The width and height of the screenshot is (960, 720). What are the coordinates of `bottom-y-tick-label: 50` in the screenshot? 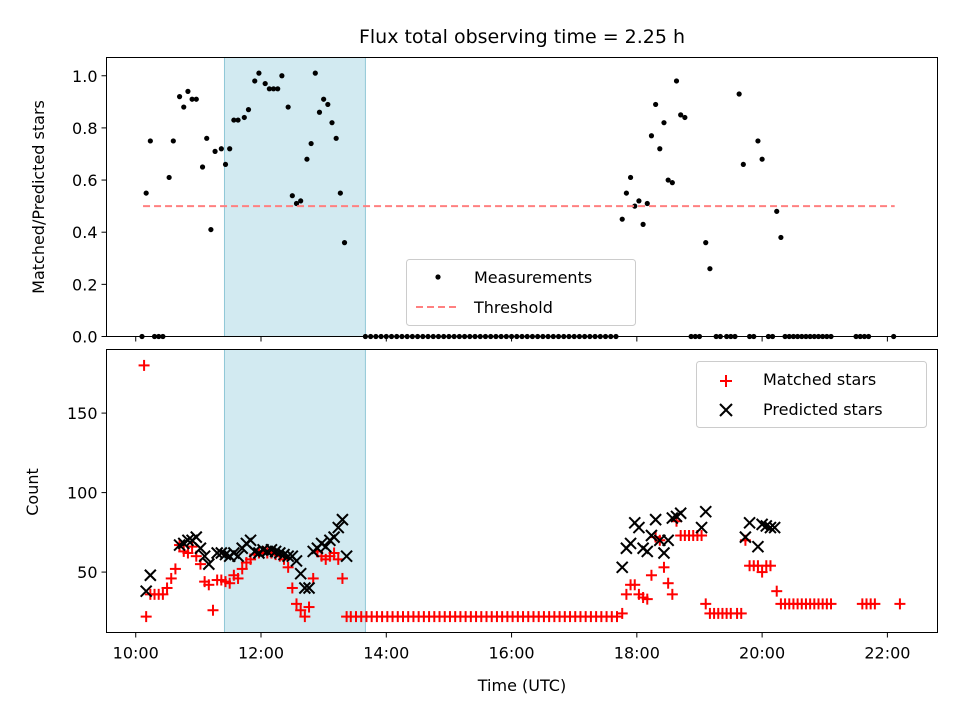 It's located at (87, 572).